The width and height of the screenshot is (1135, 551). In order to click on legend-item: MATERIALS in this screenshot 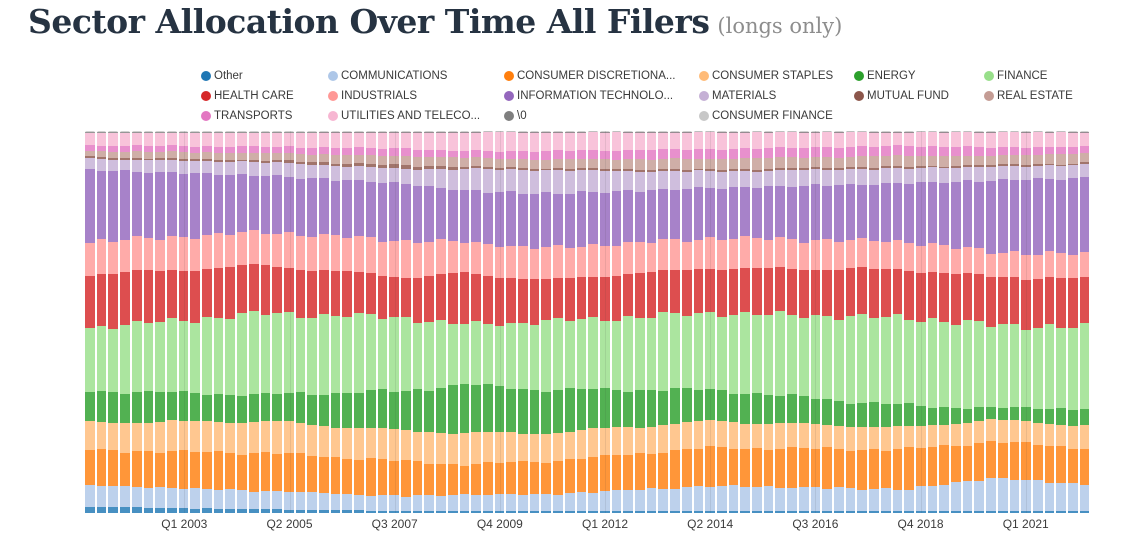, I will do `click(776, 96)`.